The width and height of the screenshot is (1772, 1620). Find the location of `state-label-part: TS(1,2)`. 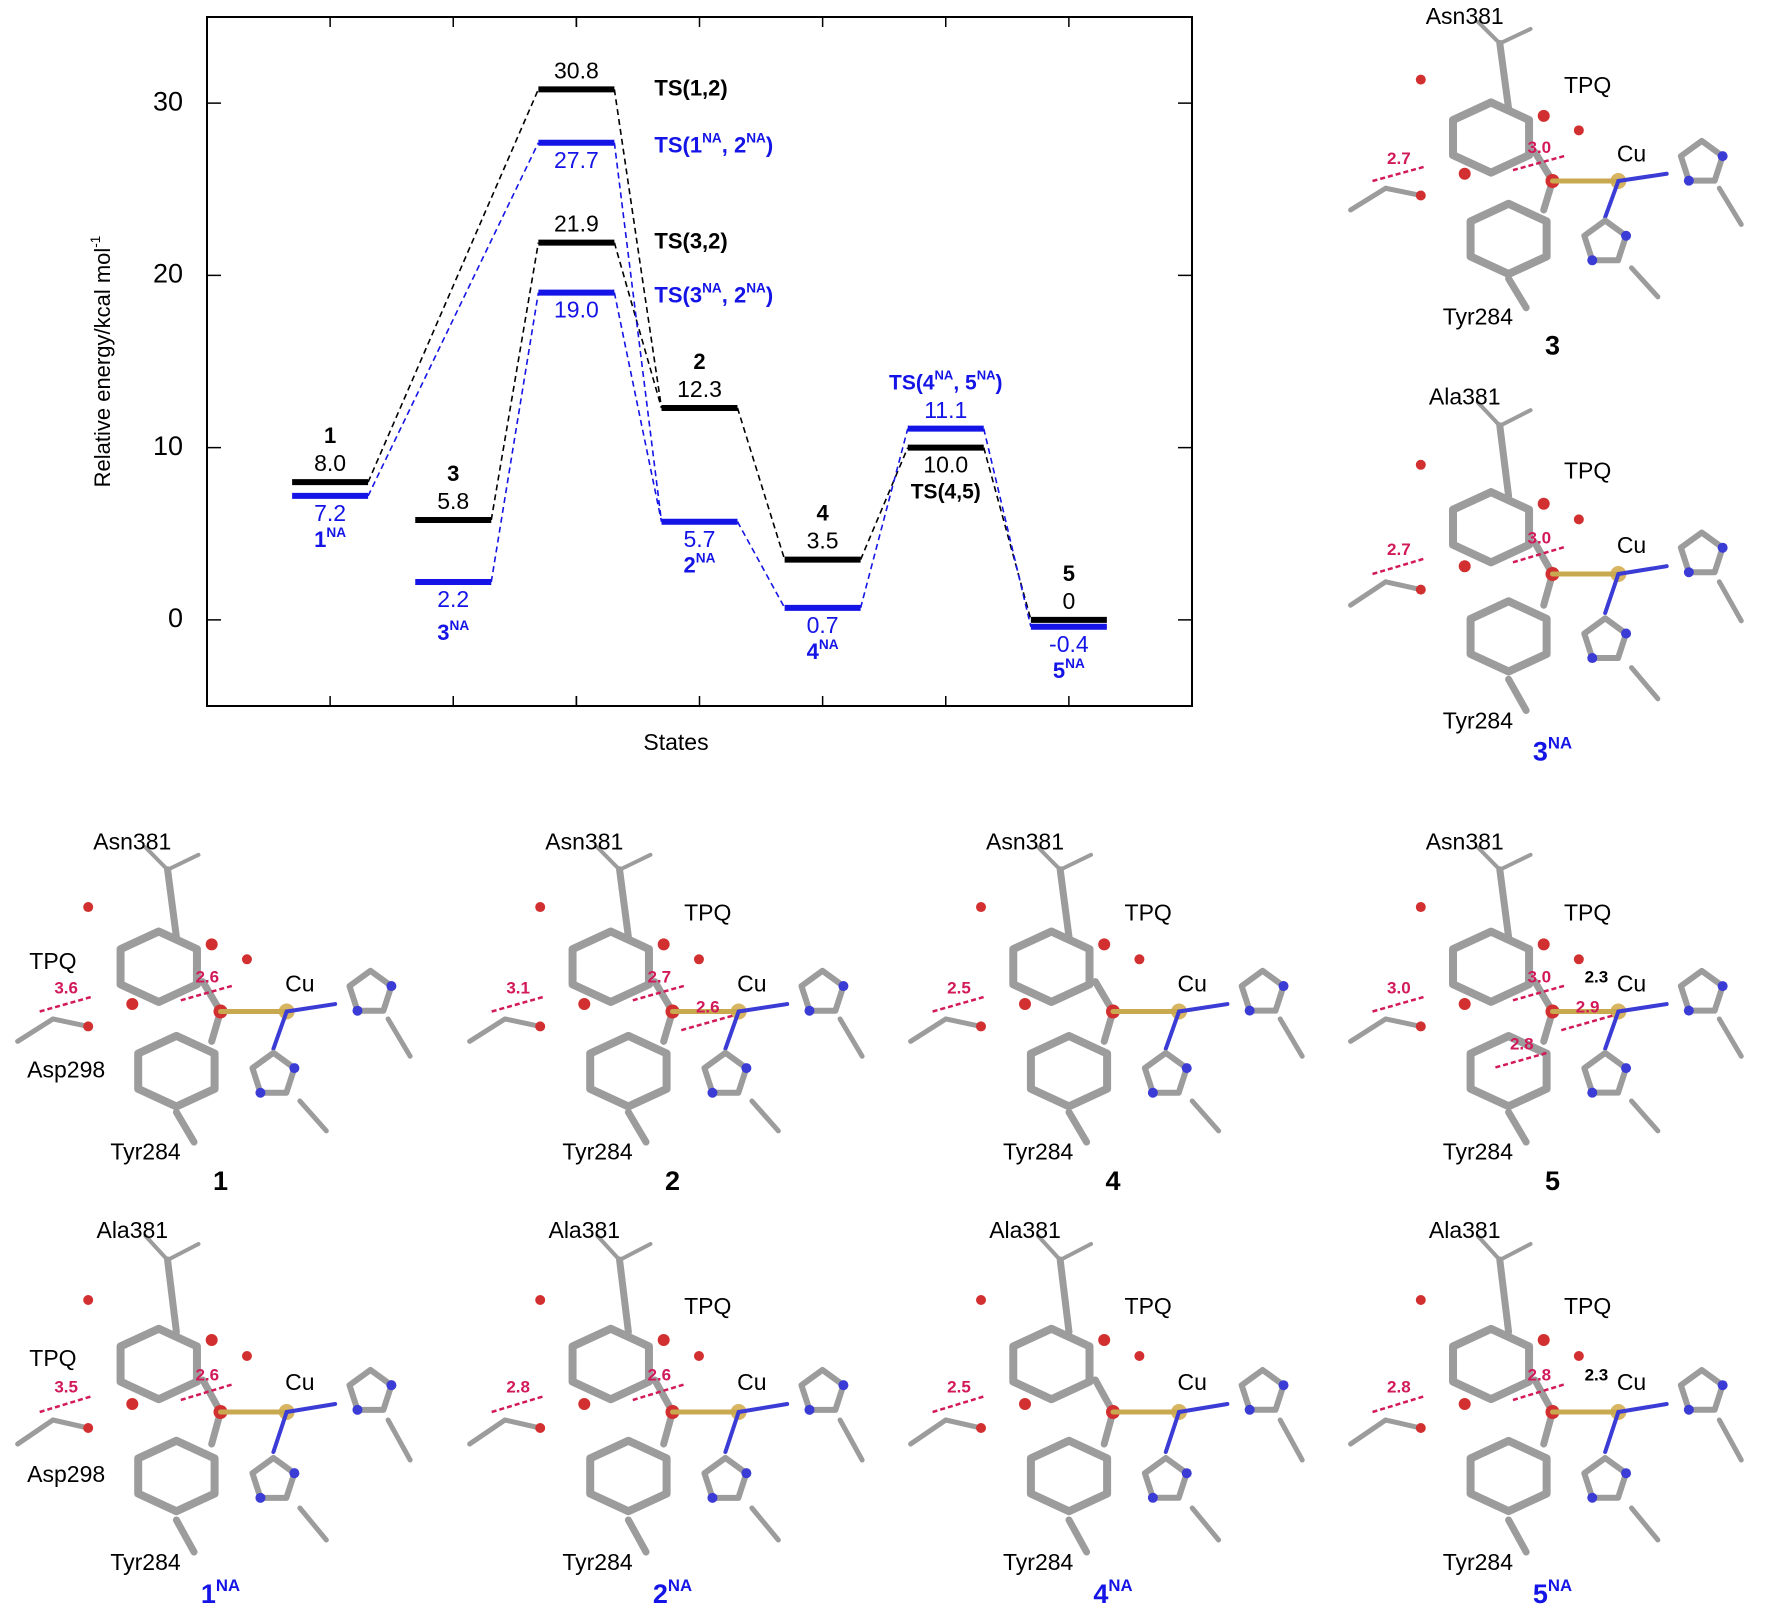

state-label-part: TS(1,2) is located at coordinates (690, 87).